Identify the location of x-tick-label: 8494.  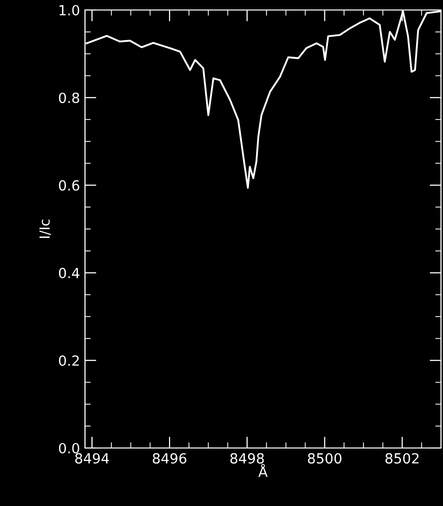
(92, 458).